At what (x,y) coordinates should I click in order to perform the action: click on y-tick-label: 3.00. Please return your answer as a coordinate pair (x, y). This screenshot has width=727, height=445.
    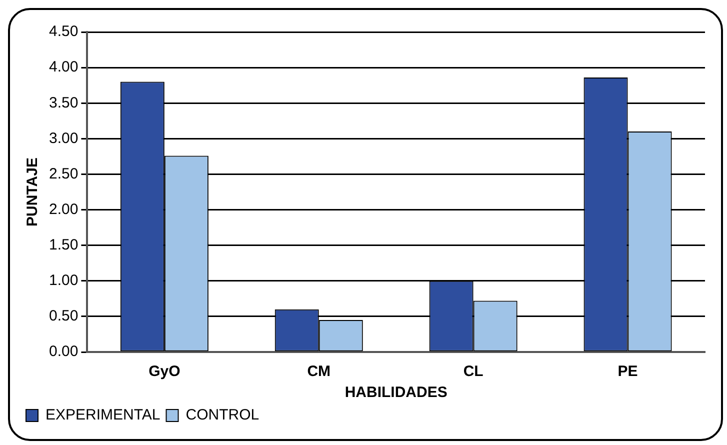
    Looking at the image, I should click on (63, 138).